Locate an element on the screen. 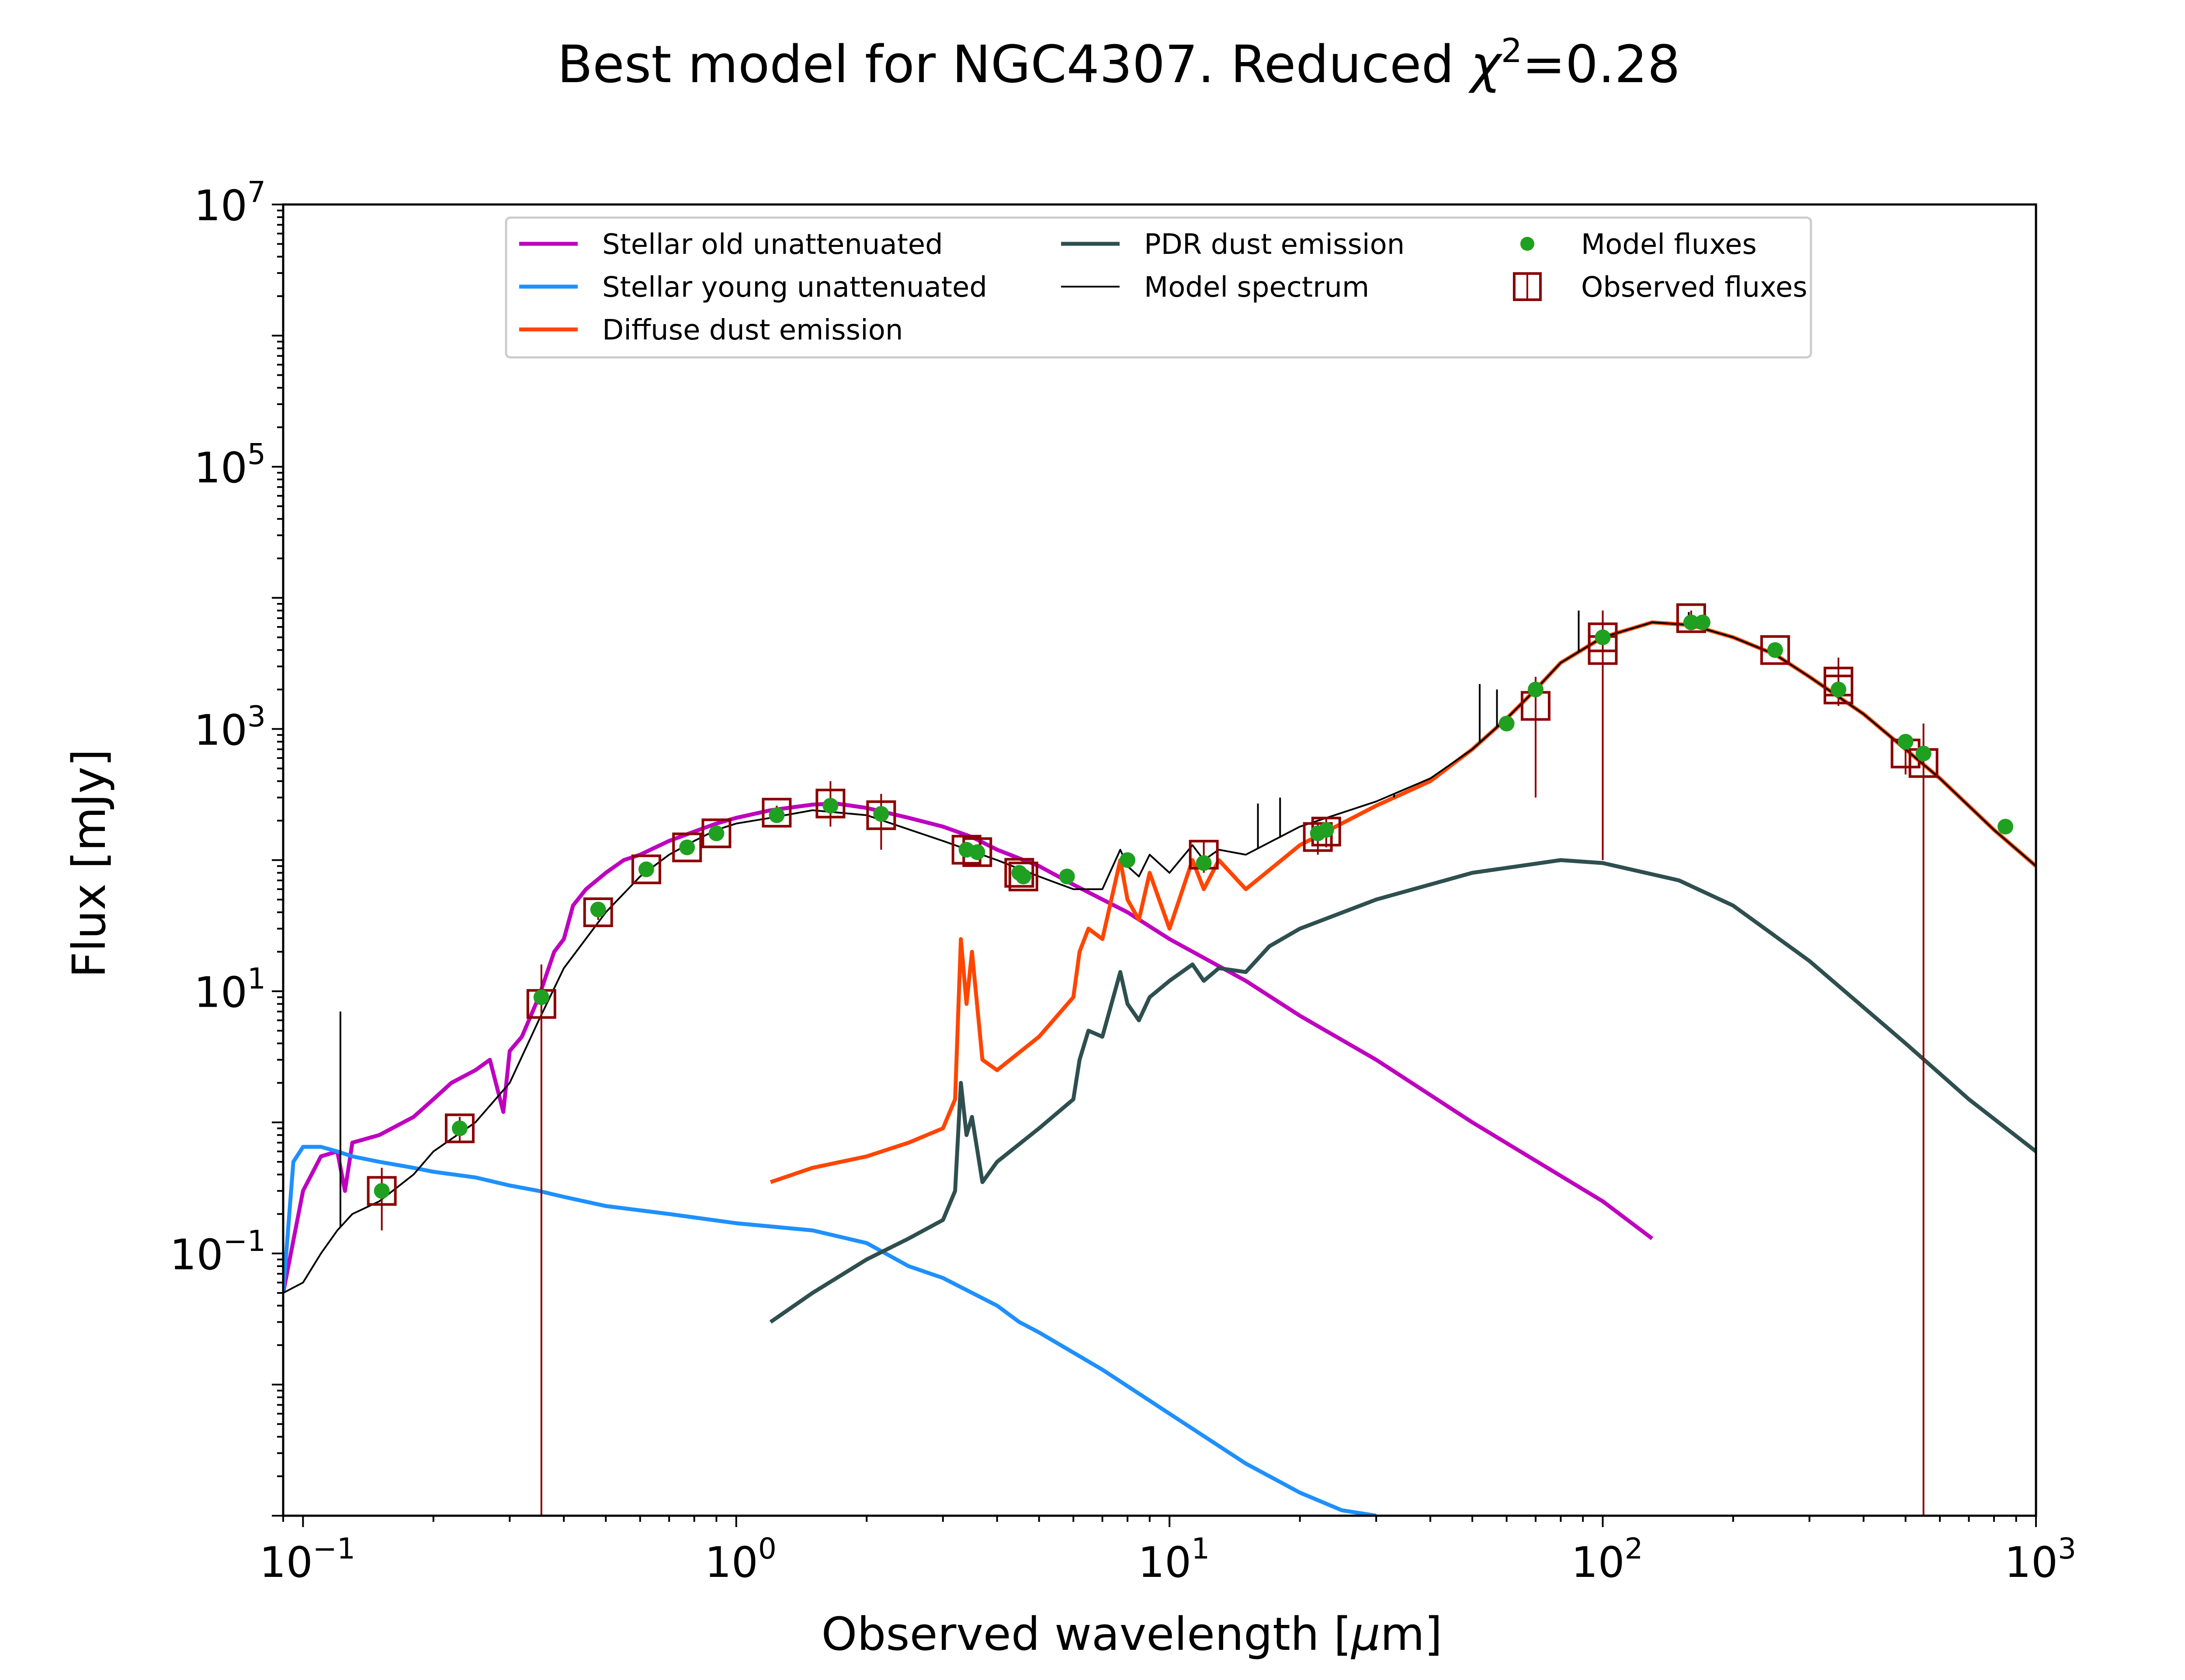 The width and height of the screenshot is (2185, 1680). x-tick-label: 10⁰ is located at coordinates (741, 1559).